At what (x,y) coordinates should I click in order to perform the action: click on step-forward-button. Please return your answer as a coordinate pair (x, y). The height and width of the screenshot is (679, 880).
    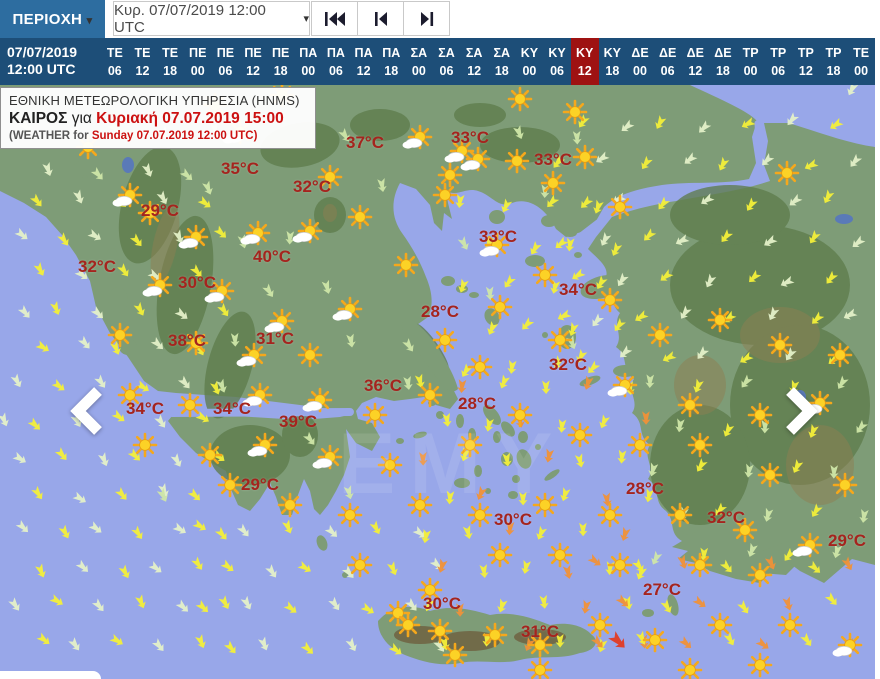
    Looking at the image, I should click on (426, 18).